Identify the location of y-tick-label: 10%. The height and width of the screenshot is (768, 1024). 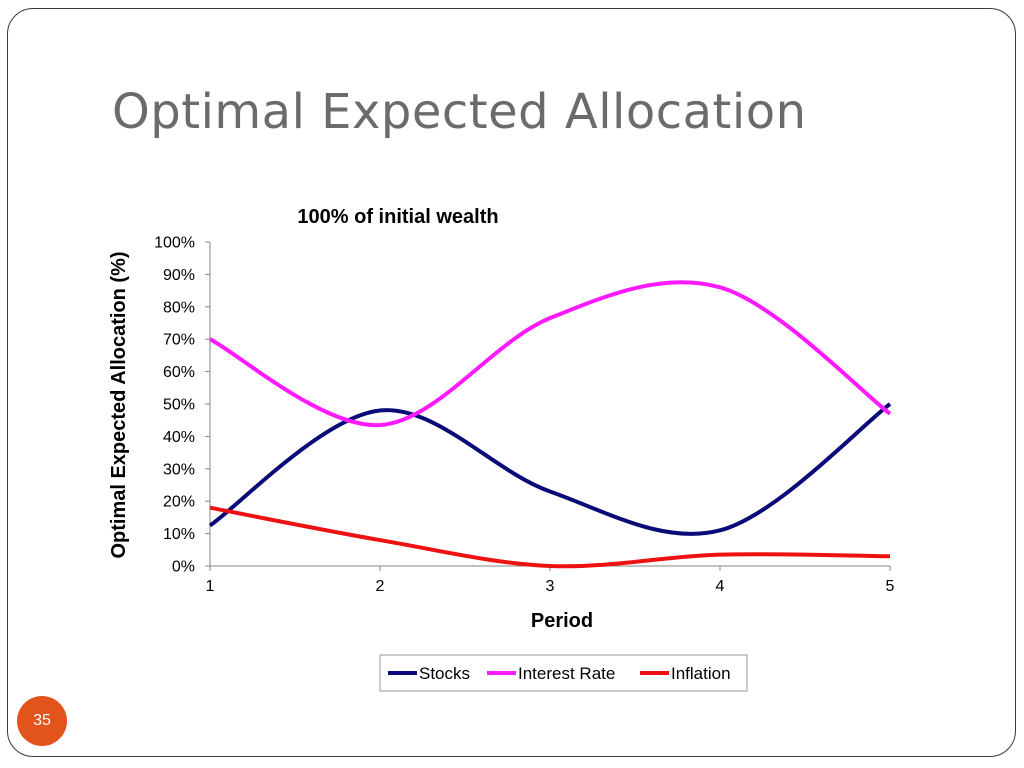
(179, 534).